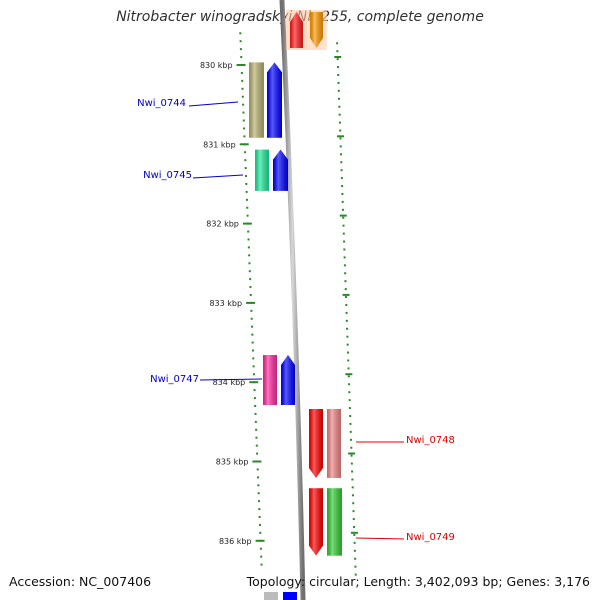 This screenshot has width=600, height=600. What do you see at coordinates (222, 224) in the screenshot?
I see `tick-label: 832 kbp` at bounding box center [222, 224].